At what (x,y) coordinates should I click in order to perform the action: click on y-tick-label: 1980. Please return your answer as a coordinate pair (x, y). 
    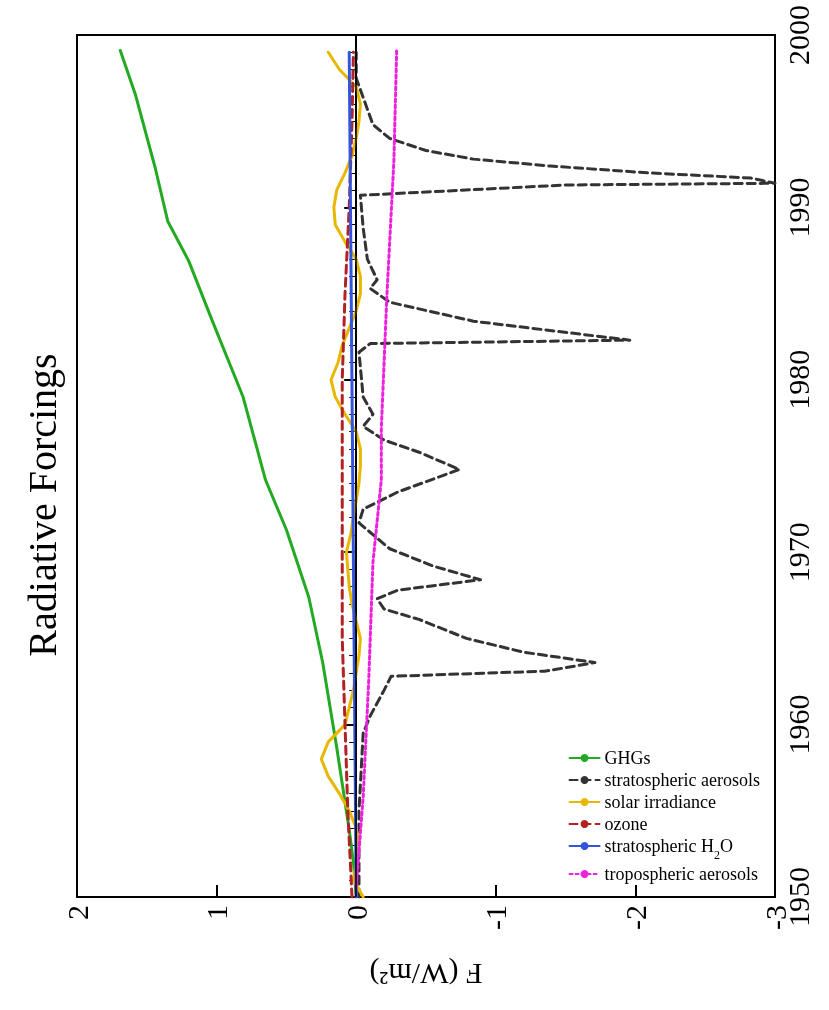
    Looking at the image, I should click on (798, 379).